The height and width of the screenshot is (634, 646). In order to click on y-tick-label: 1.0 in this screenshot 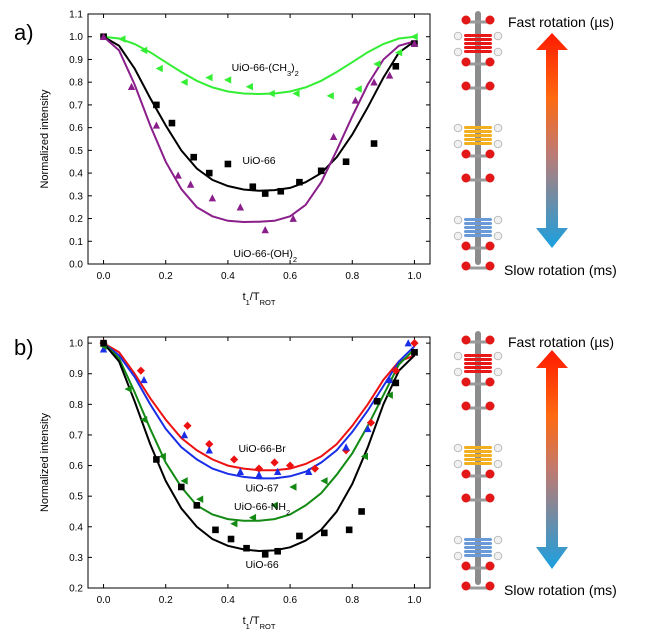, I will do `click(76, 37)`.